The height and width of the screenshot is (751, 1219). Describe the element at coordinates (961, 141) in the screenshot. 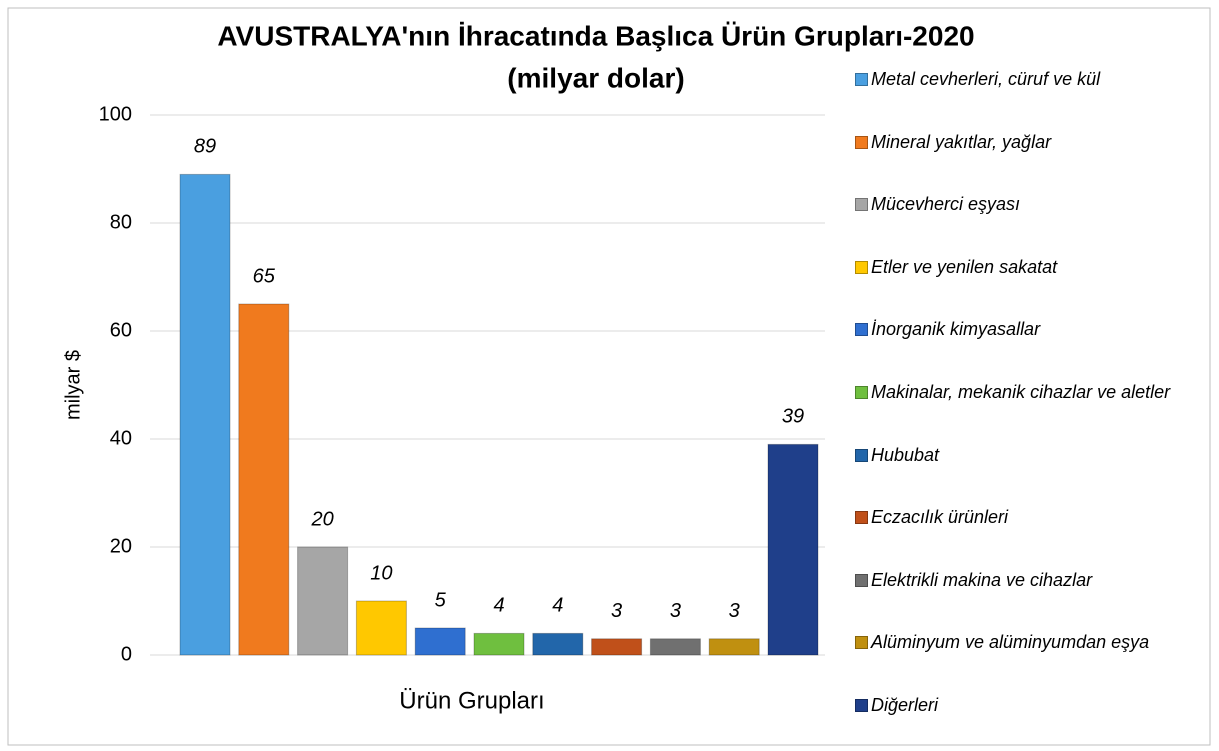

I see `legend-label: Mineral yakıtlar, yağlar` at that location.